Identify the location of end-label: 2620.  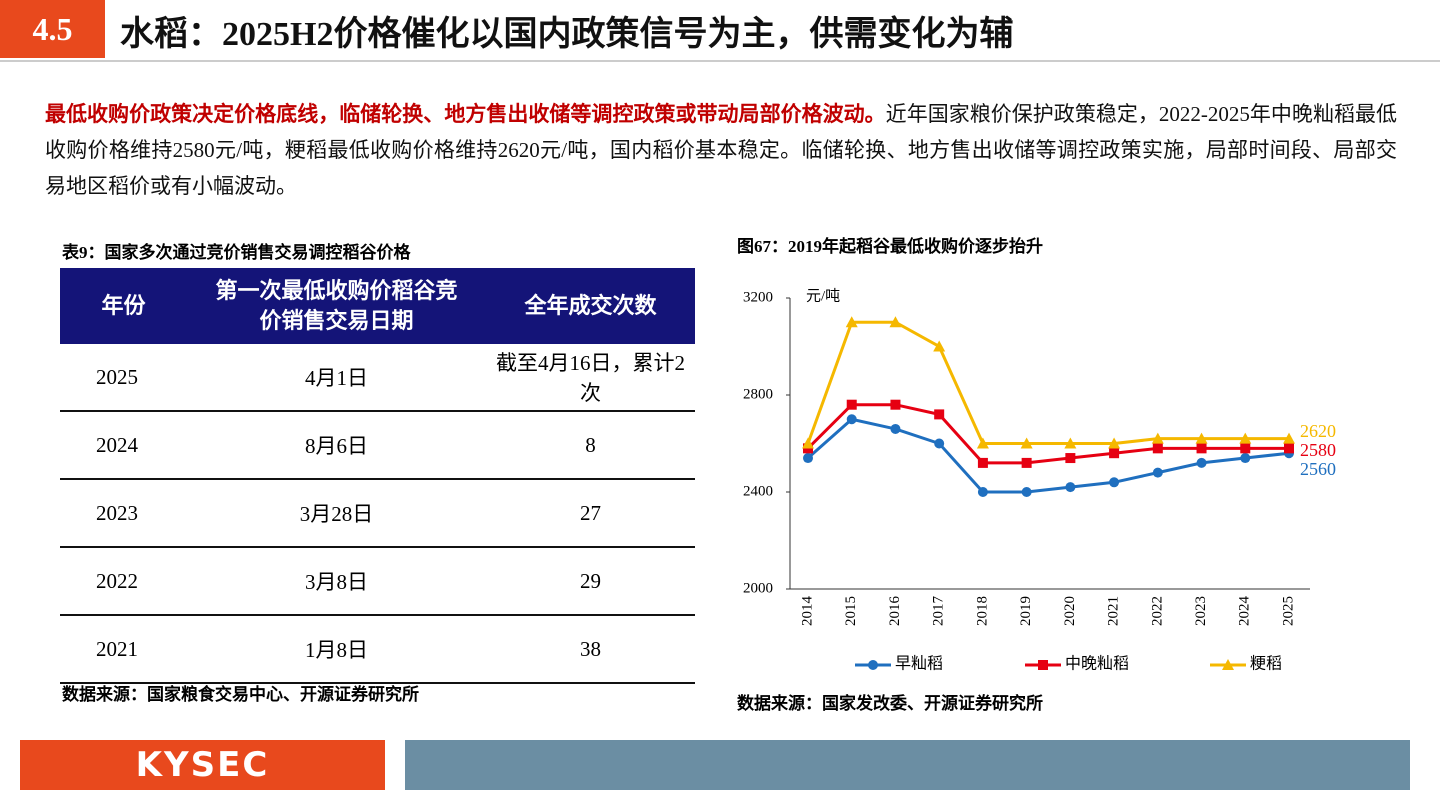
(1318, 431).